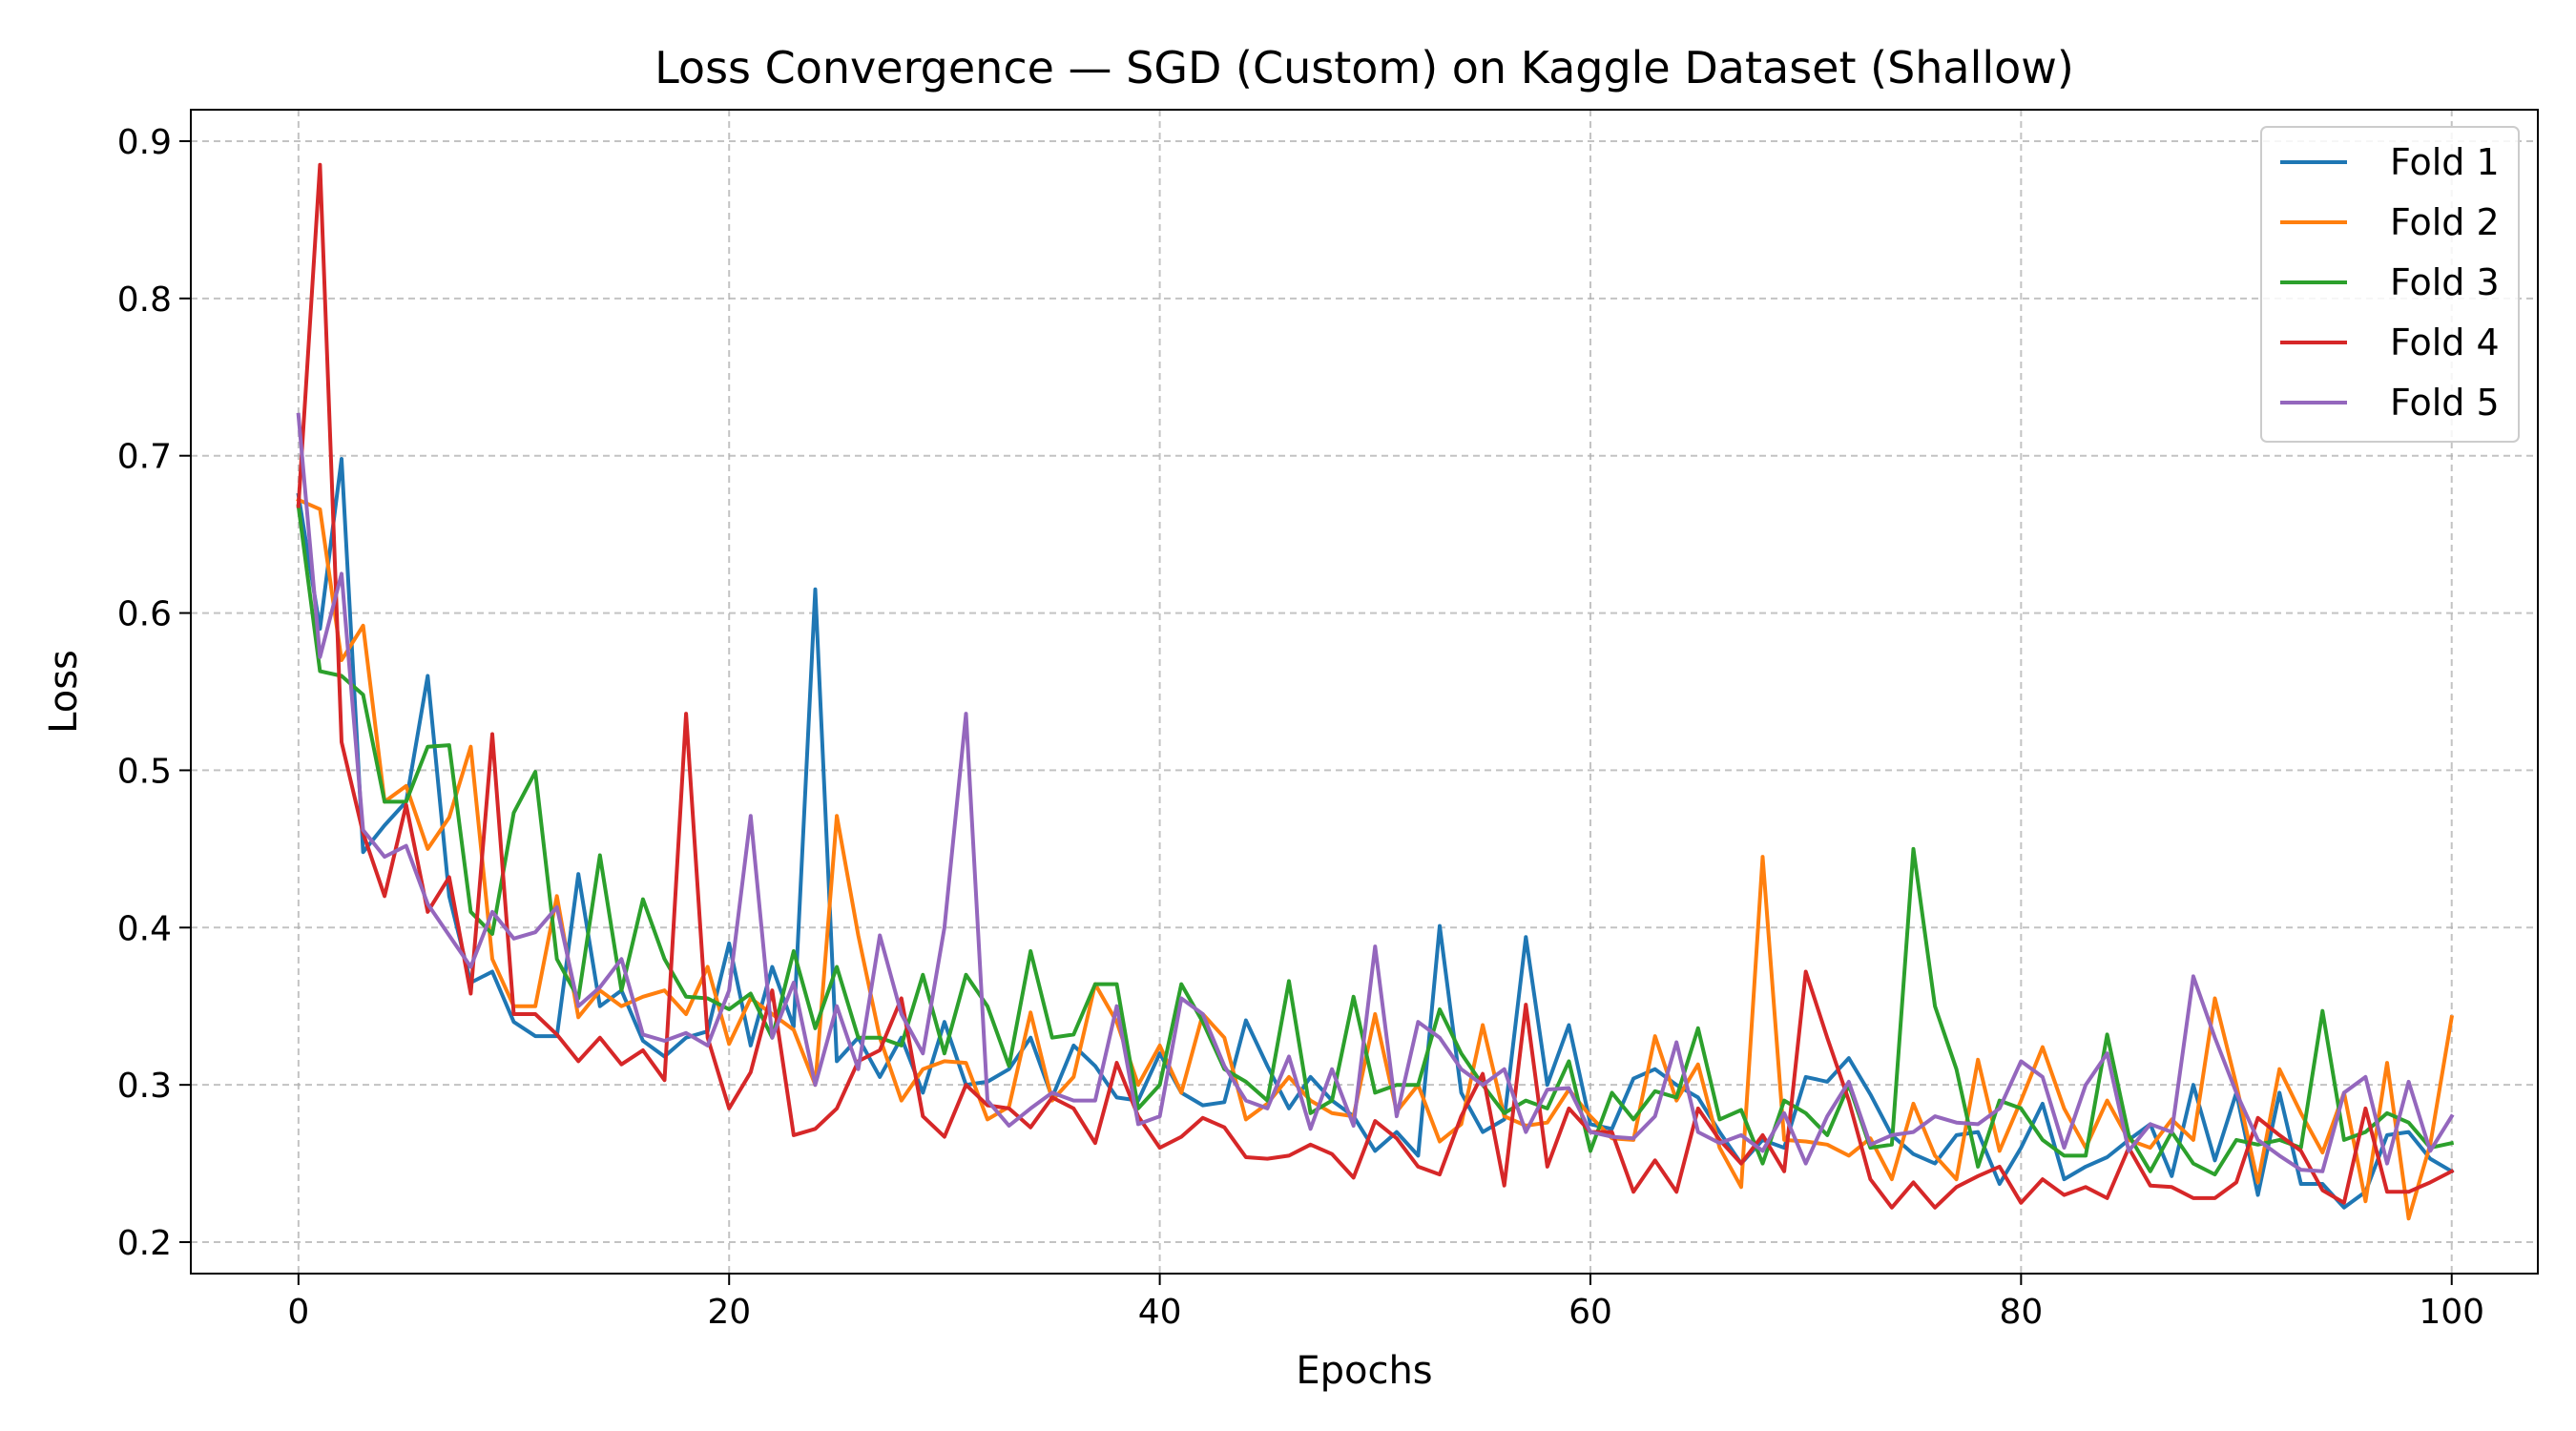  I want to click on y-tick-label: 0.8, so click(144, 300).